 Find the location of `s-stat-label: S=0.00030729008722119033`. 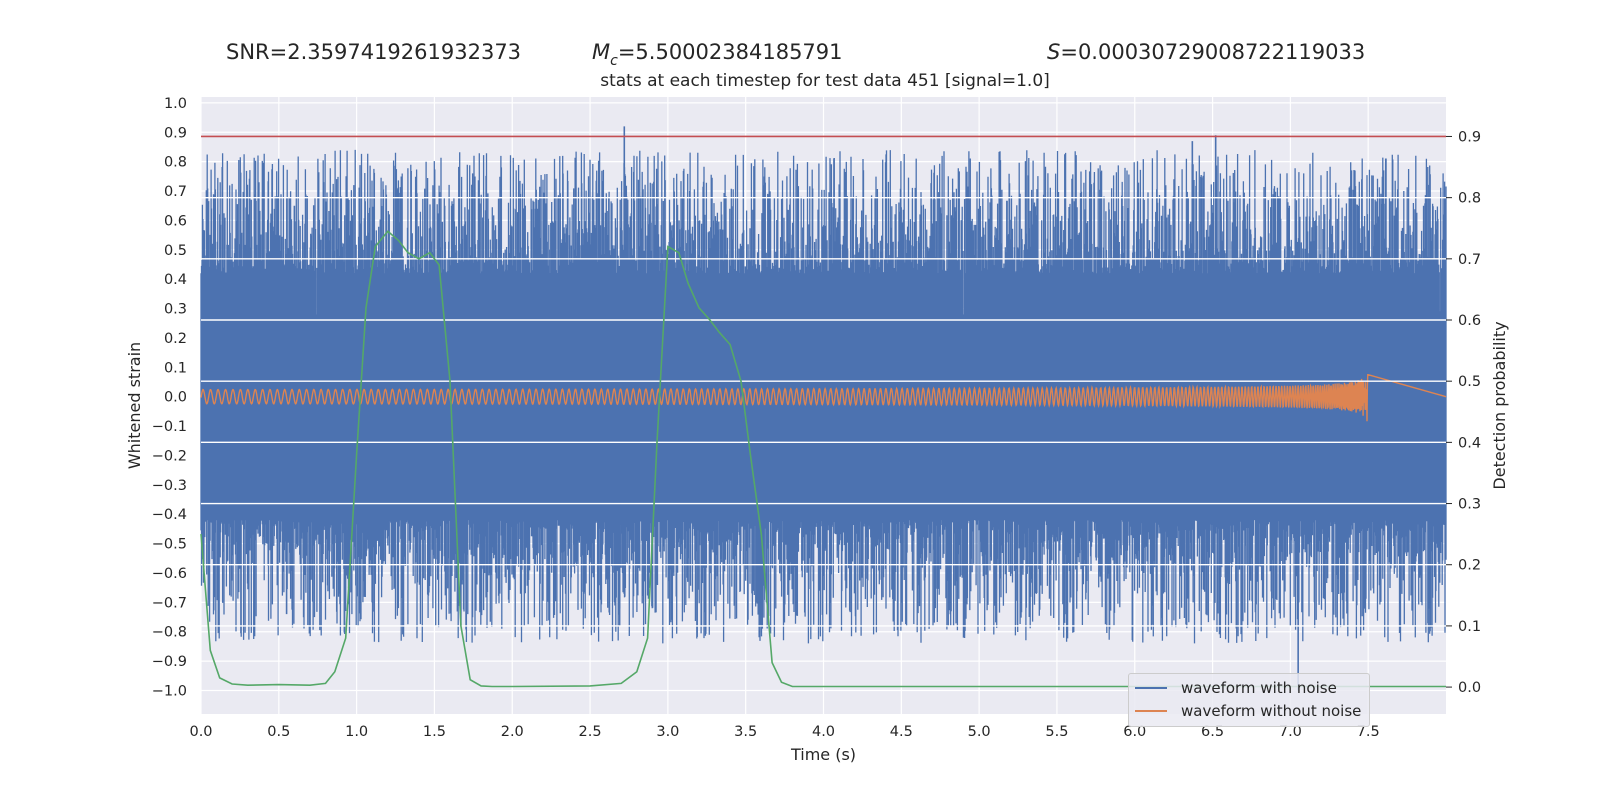

s-stat-label: S=0.00030729008722119033 is located at coordinates (1206, 52).